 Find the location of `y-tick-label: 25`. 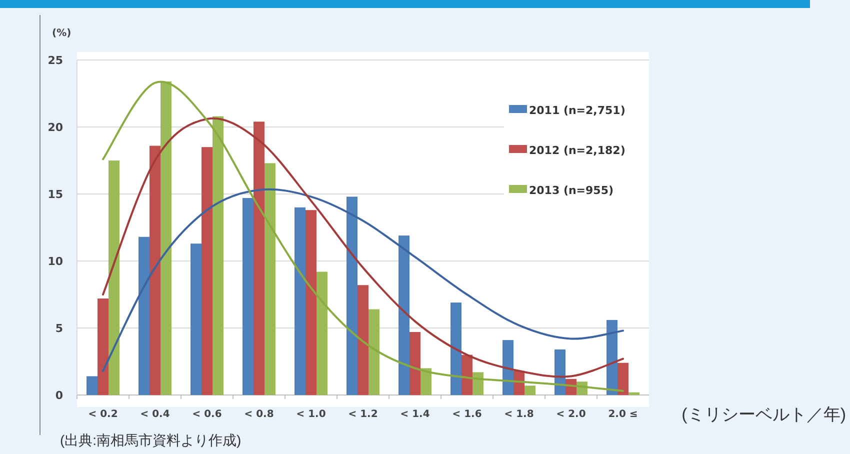

y-tick-label: 25 is located at coordinates (55, 60).